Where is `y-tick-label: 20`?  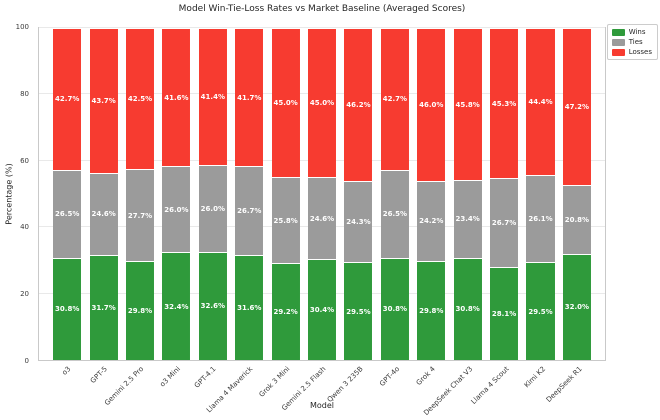
y-tick-label: 20 is located at coordinates (24, 294).